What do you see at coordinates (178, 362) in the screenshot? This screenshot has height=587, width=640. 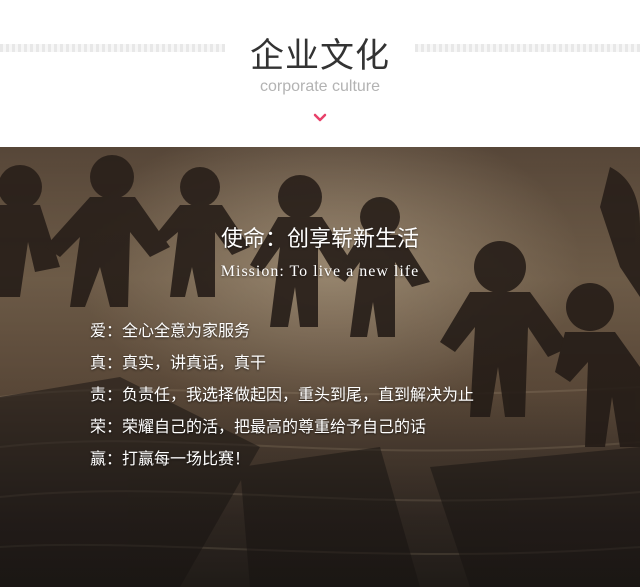 I see `value-item-truth: 真：真实，讲真话，真干` at bounding box center [178, 362].